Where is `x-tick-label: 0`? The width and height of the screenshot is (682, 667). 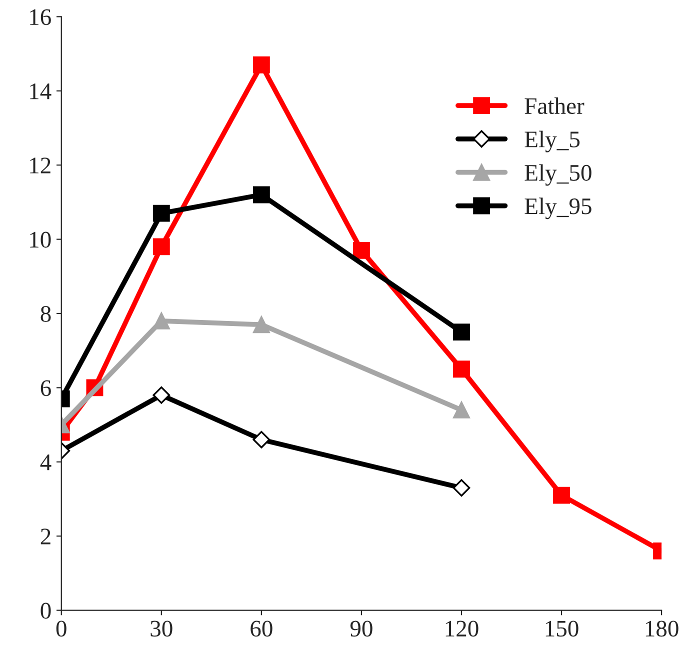
x-tick-label: 0 is located at coordinates (61, 628).